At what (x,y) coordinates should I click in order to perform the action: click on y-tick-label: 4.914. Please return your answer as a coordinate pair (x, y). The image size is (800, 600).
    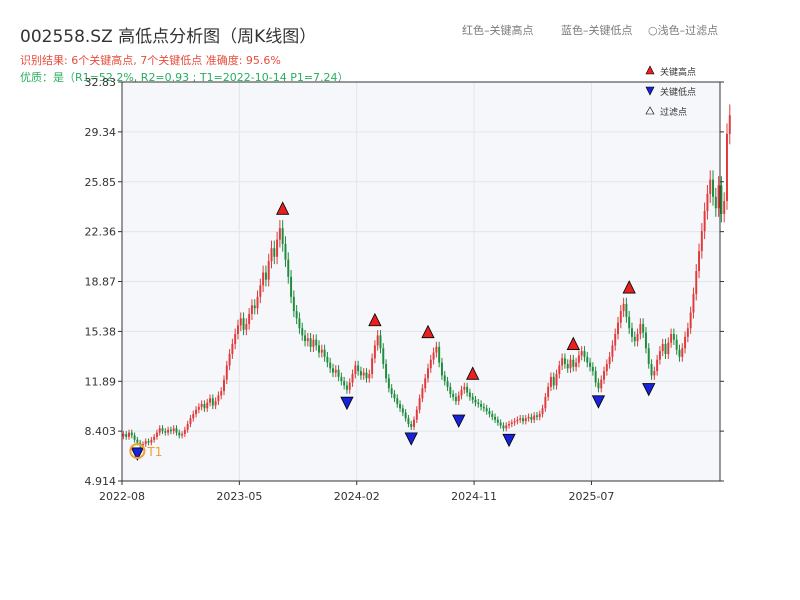
    Looking at the image, I should click on (101, 481).